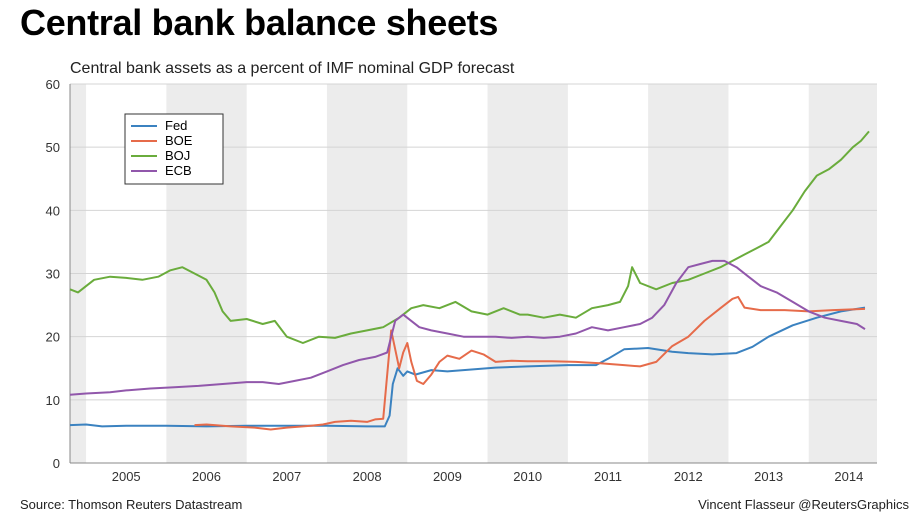  Describe the element at coordinates (177, 155) in the screenshot. I see `legend-label-boj: BOJ` at that location.